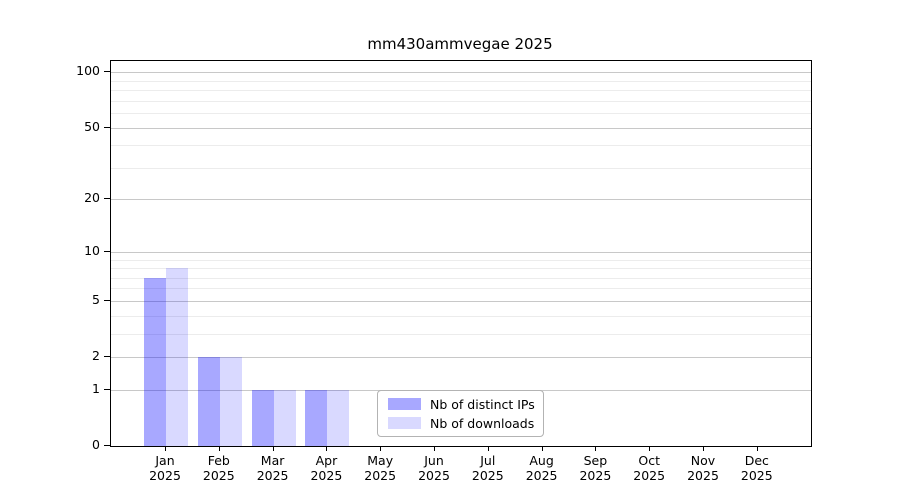  I want to click on legend-label-downloads: Nb of downloads, so click(482, 423).